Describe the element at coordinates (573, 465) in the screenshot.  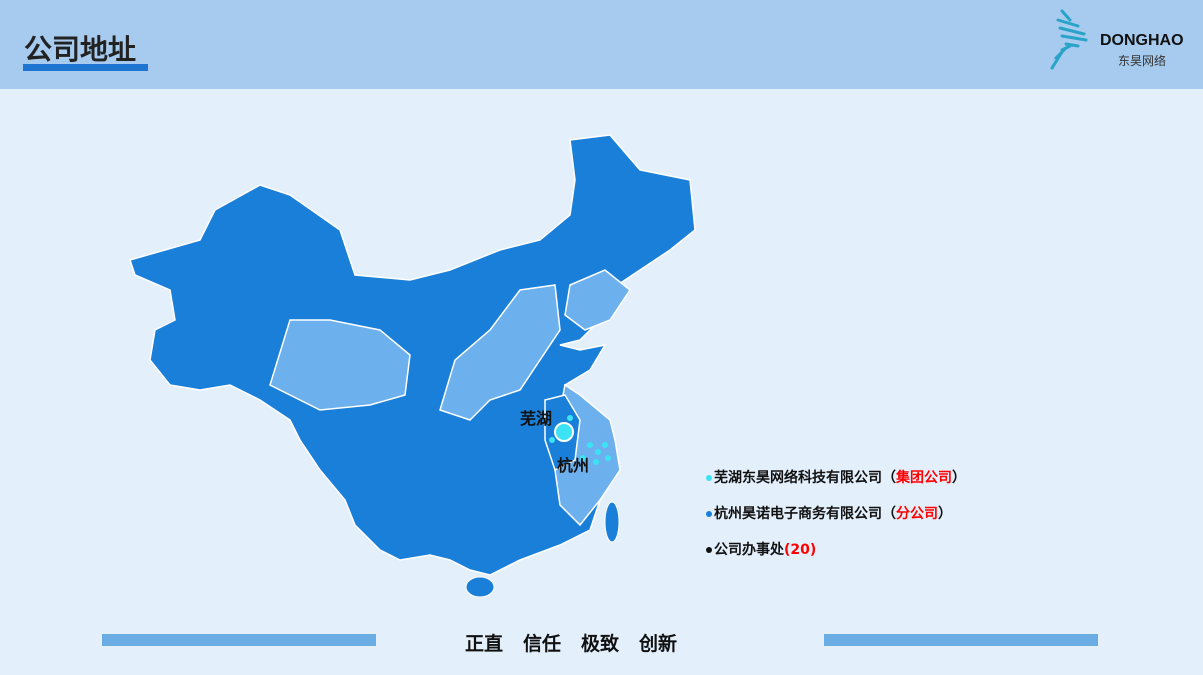
I see `city-label-hangzhou: 杭州` at that location.